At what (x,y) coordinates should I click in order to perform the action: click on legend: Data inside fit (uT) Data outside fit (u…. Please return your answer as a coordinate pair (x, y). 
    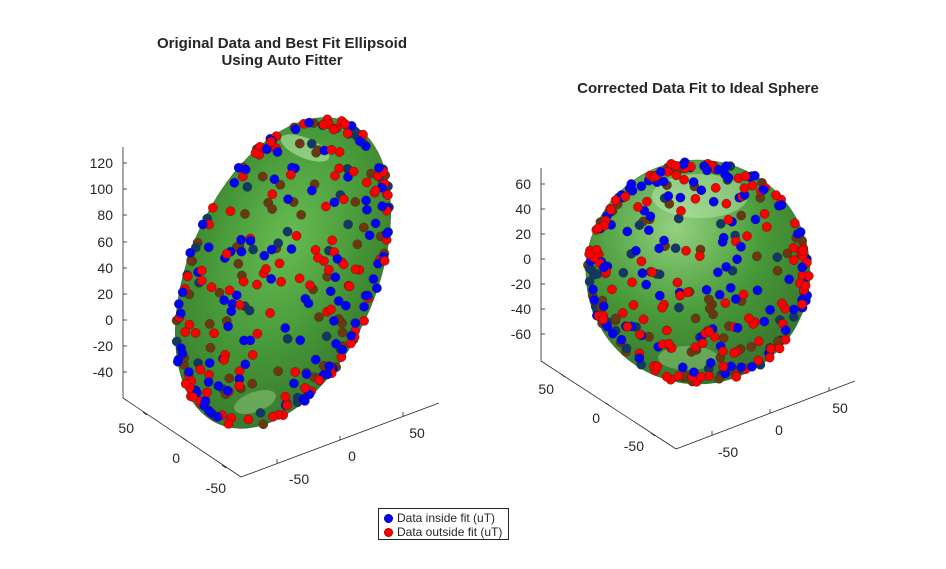
    Looking at the image, I should click on (443, 524).